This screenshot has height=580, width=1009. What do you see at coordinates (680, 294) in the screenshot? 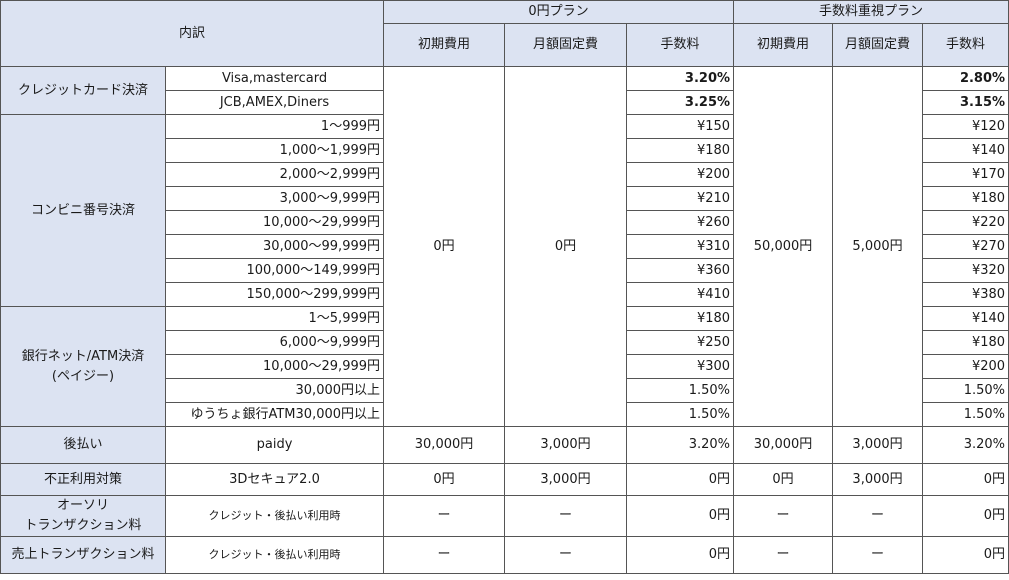
I see `zero-fee-cell: ¥410` at bounding box center [680, 294].